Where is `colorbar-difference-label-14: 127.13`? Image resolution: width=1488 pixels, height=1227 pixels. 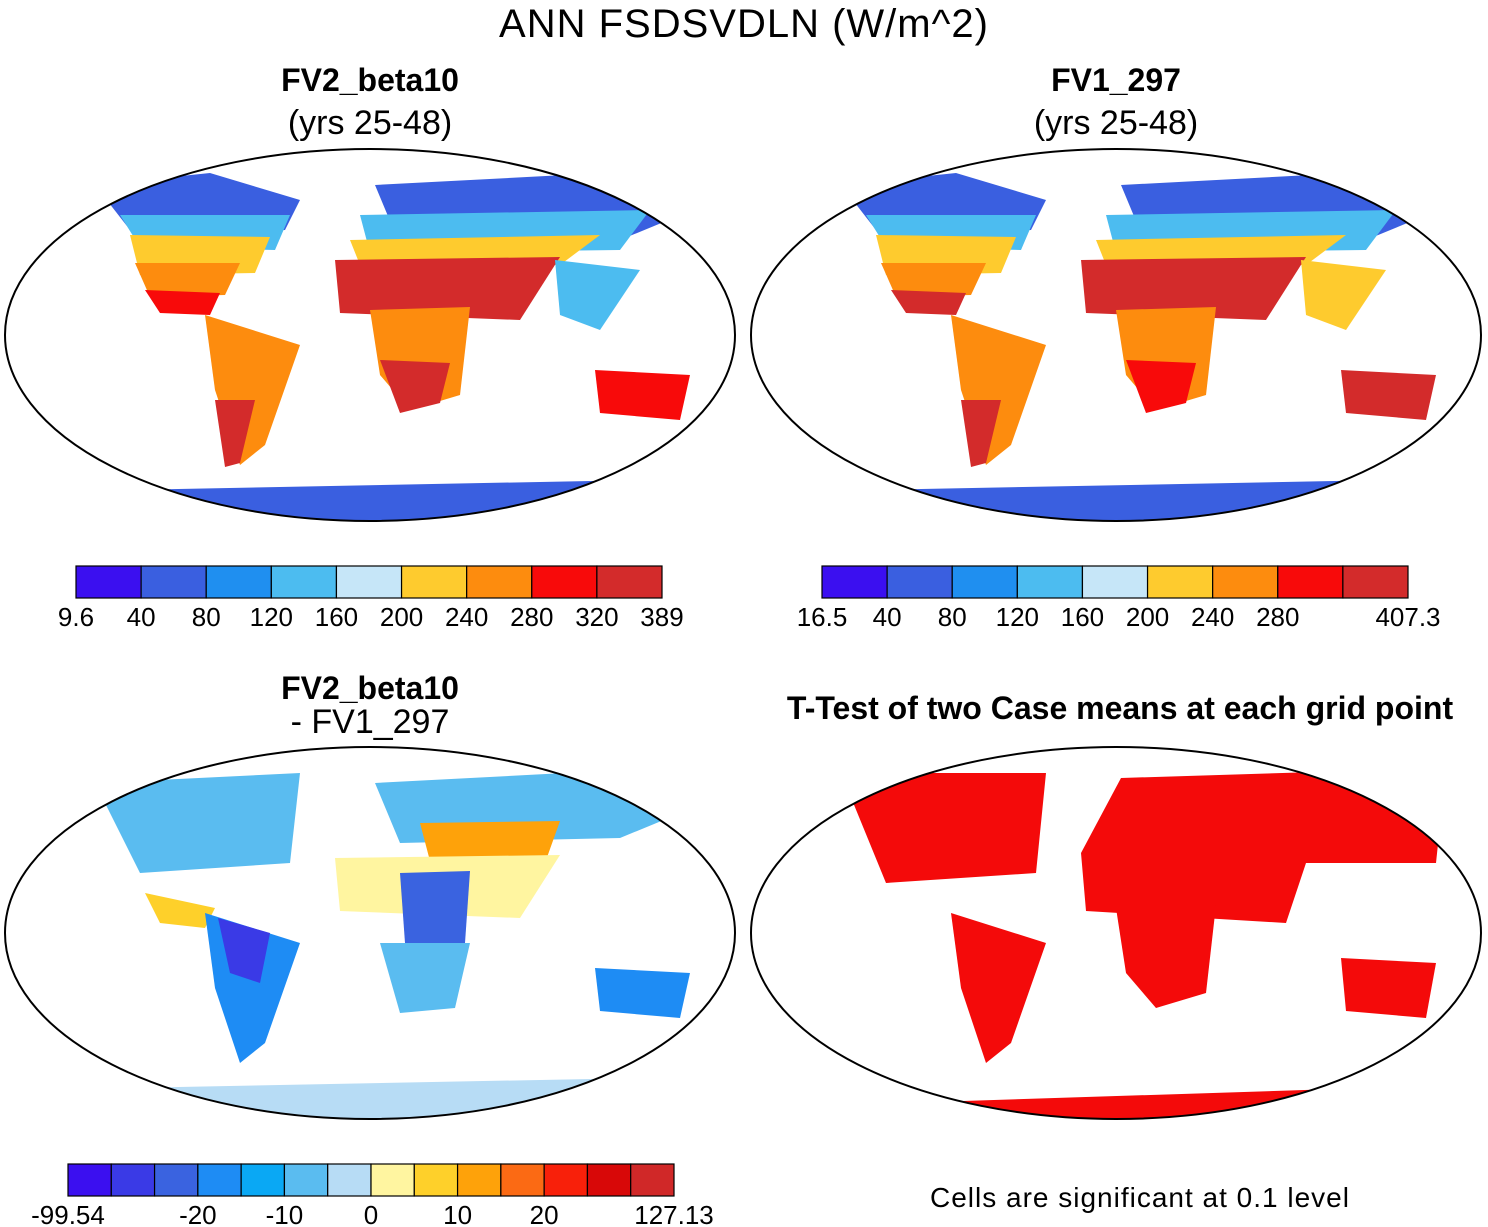 colorbar-difference-label-14: 127.13 is located at coordinates (674, 1213).